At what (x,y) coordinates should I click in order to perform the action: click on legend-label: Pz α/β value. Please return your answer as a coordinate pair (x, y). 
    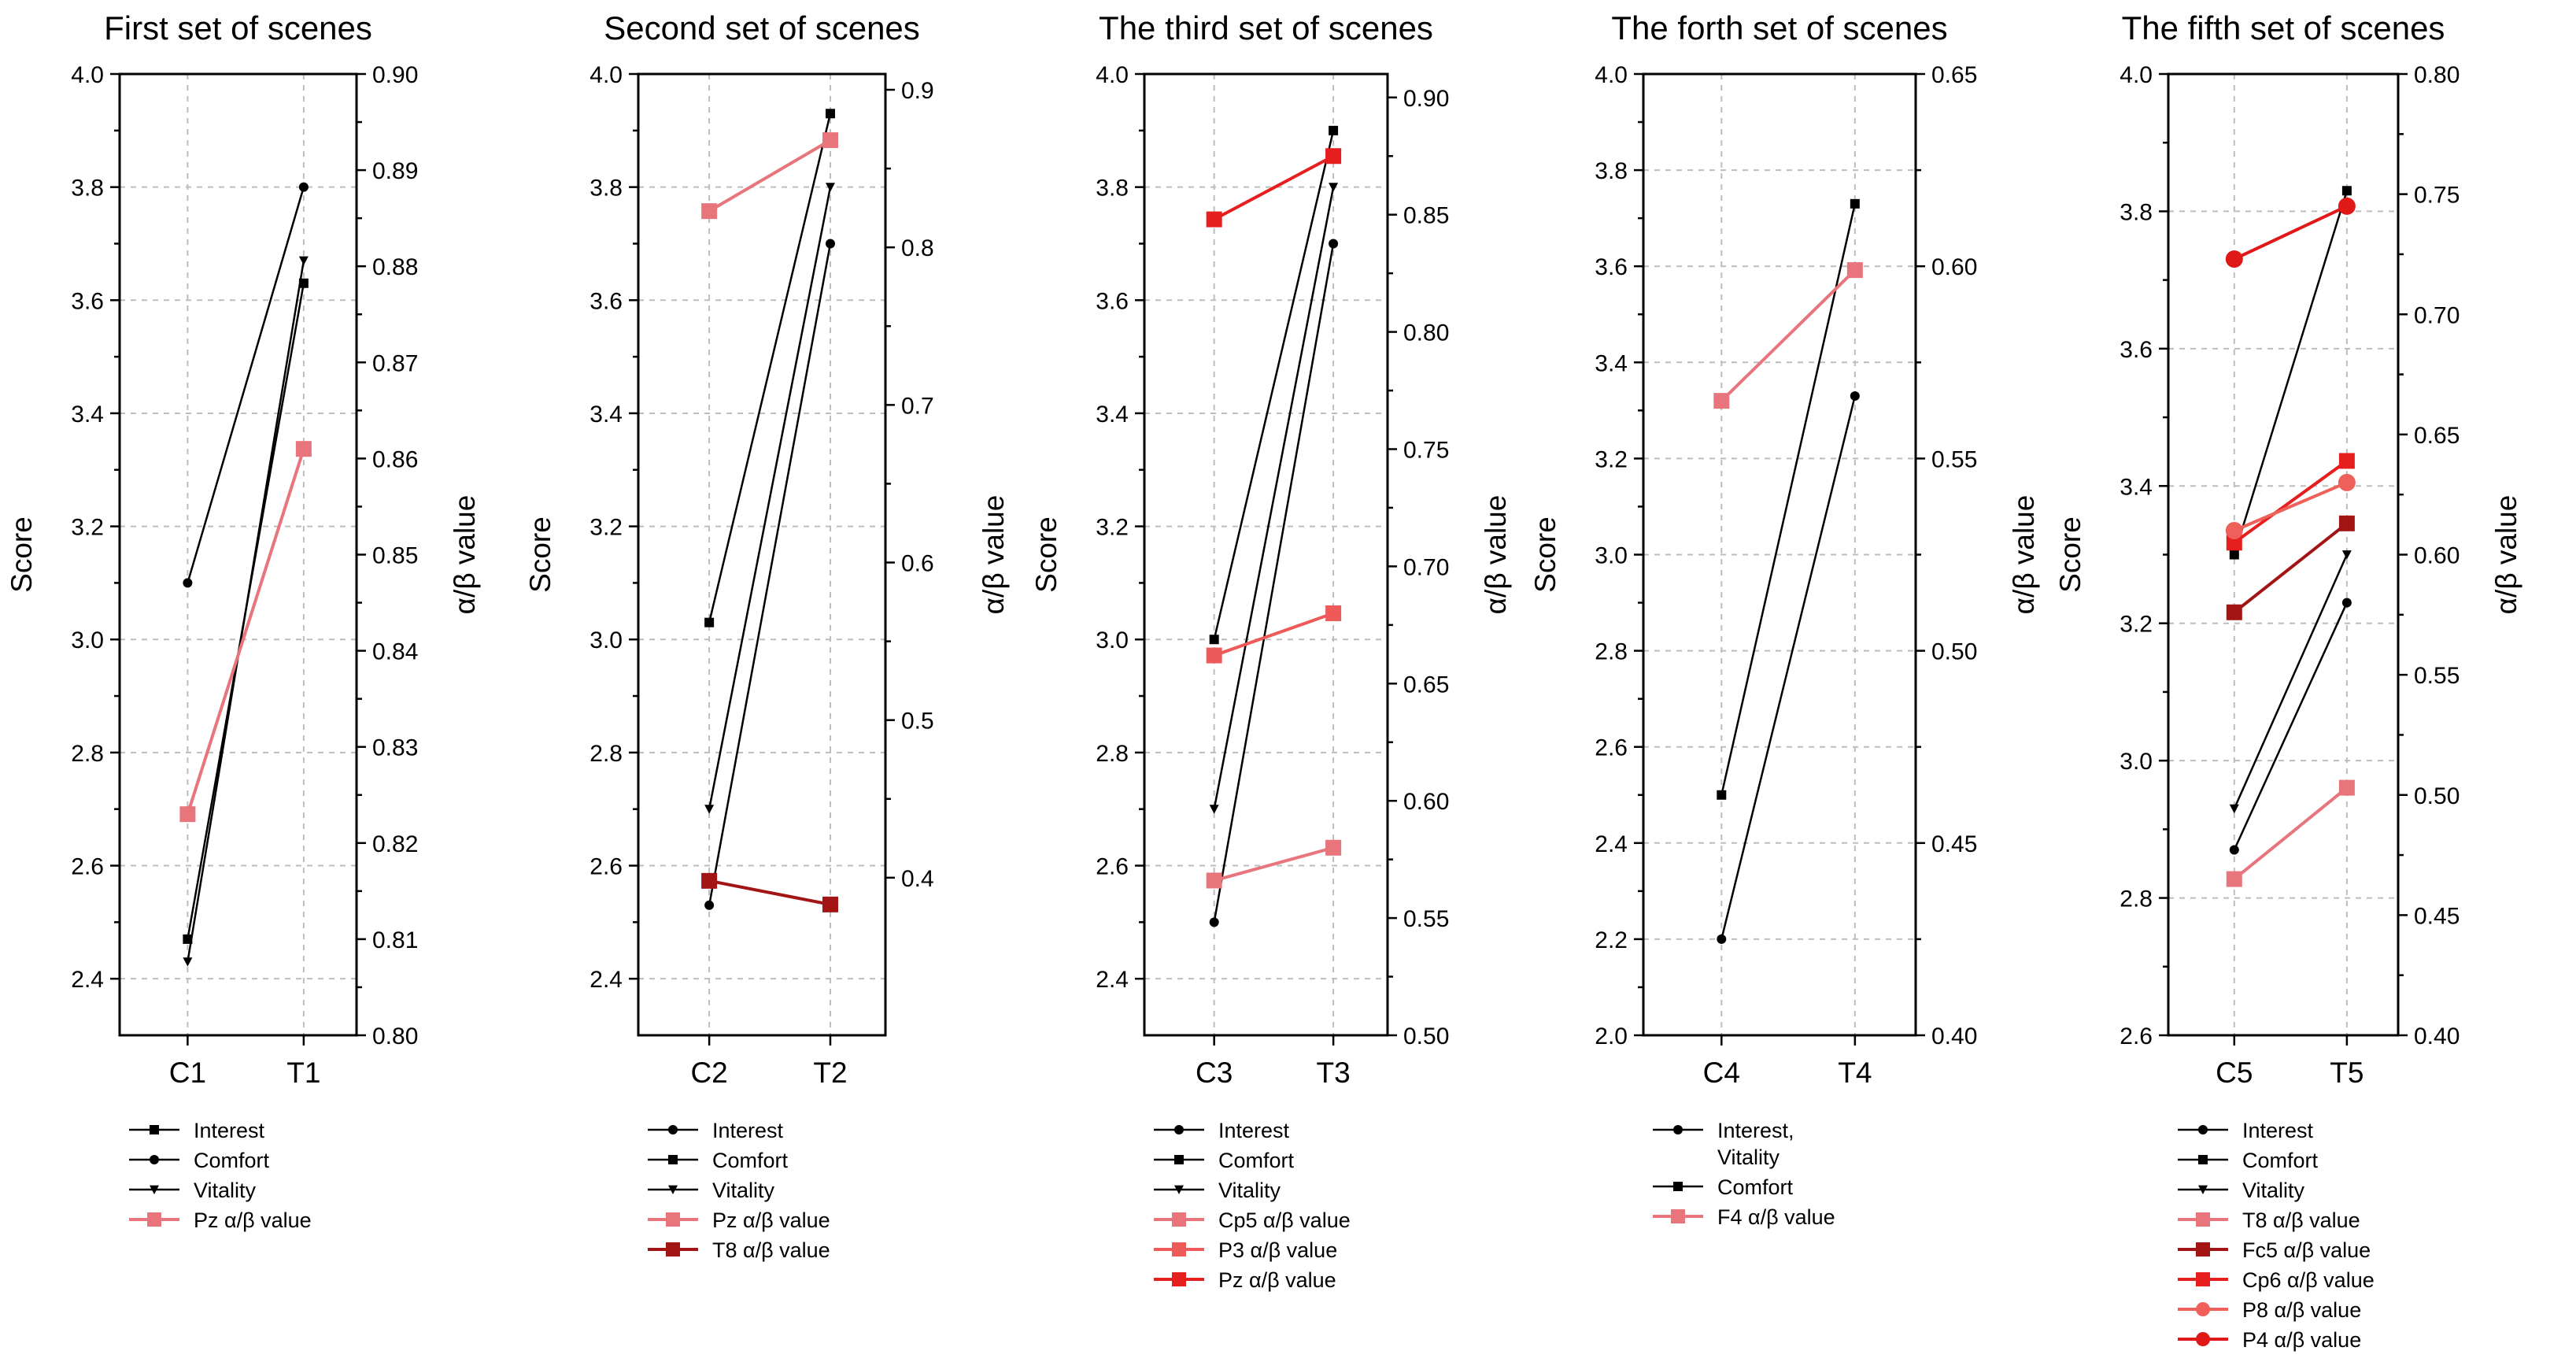
    Looking at the image, I should click on (253, 1220).